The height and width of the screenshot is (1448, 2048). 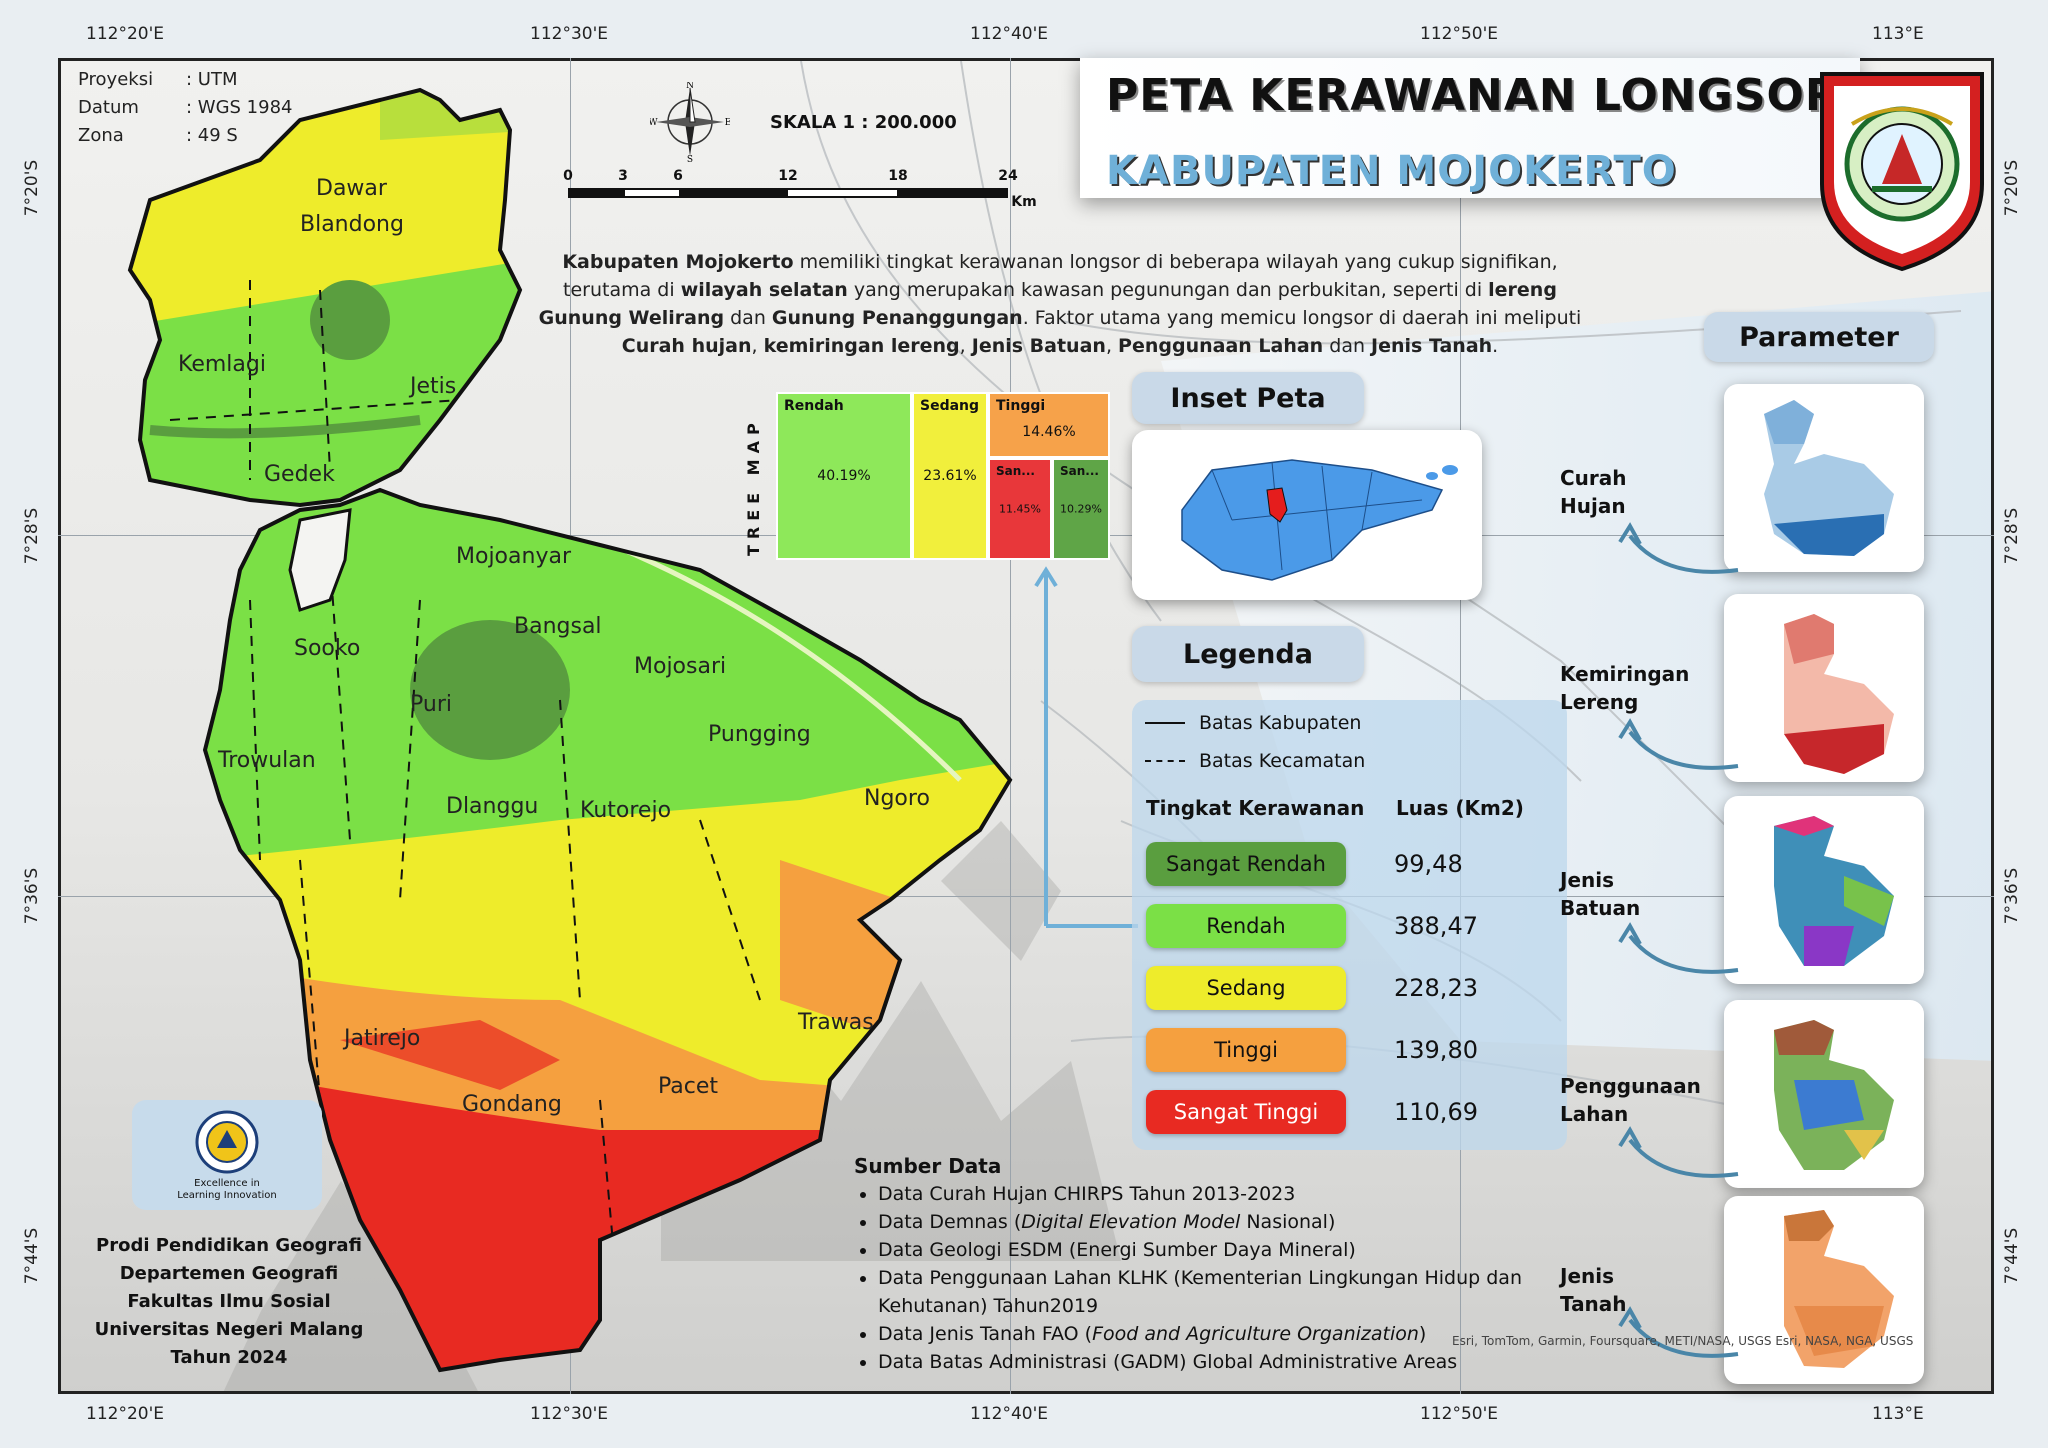 What do you see at coordinates (1221, 346) in the screenshot?
I see `description-run: Penggunaan Lahan` at bounding box center [1221, 346].